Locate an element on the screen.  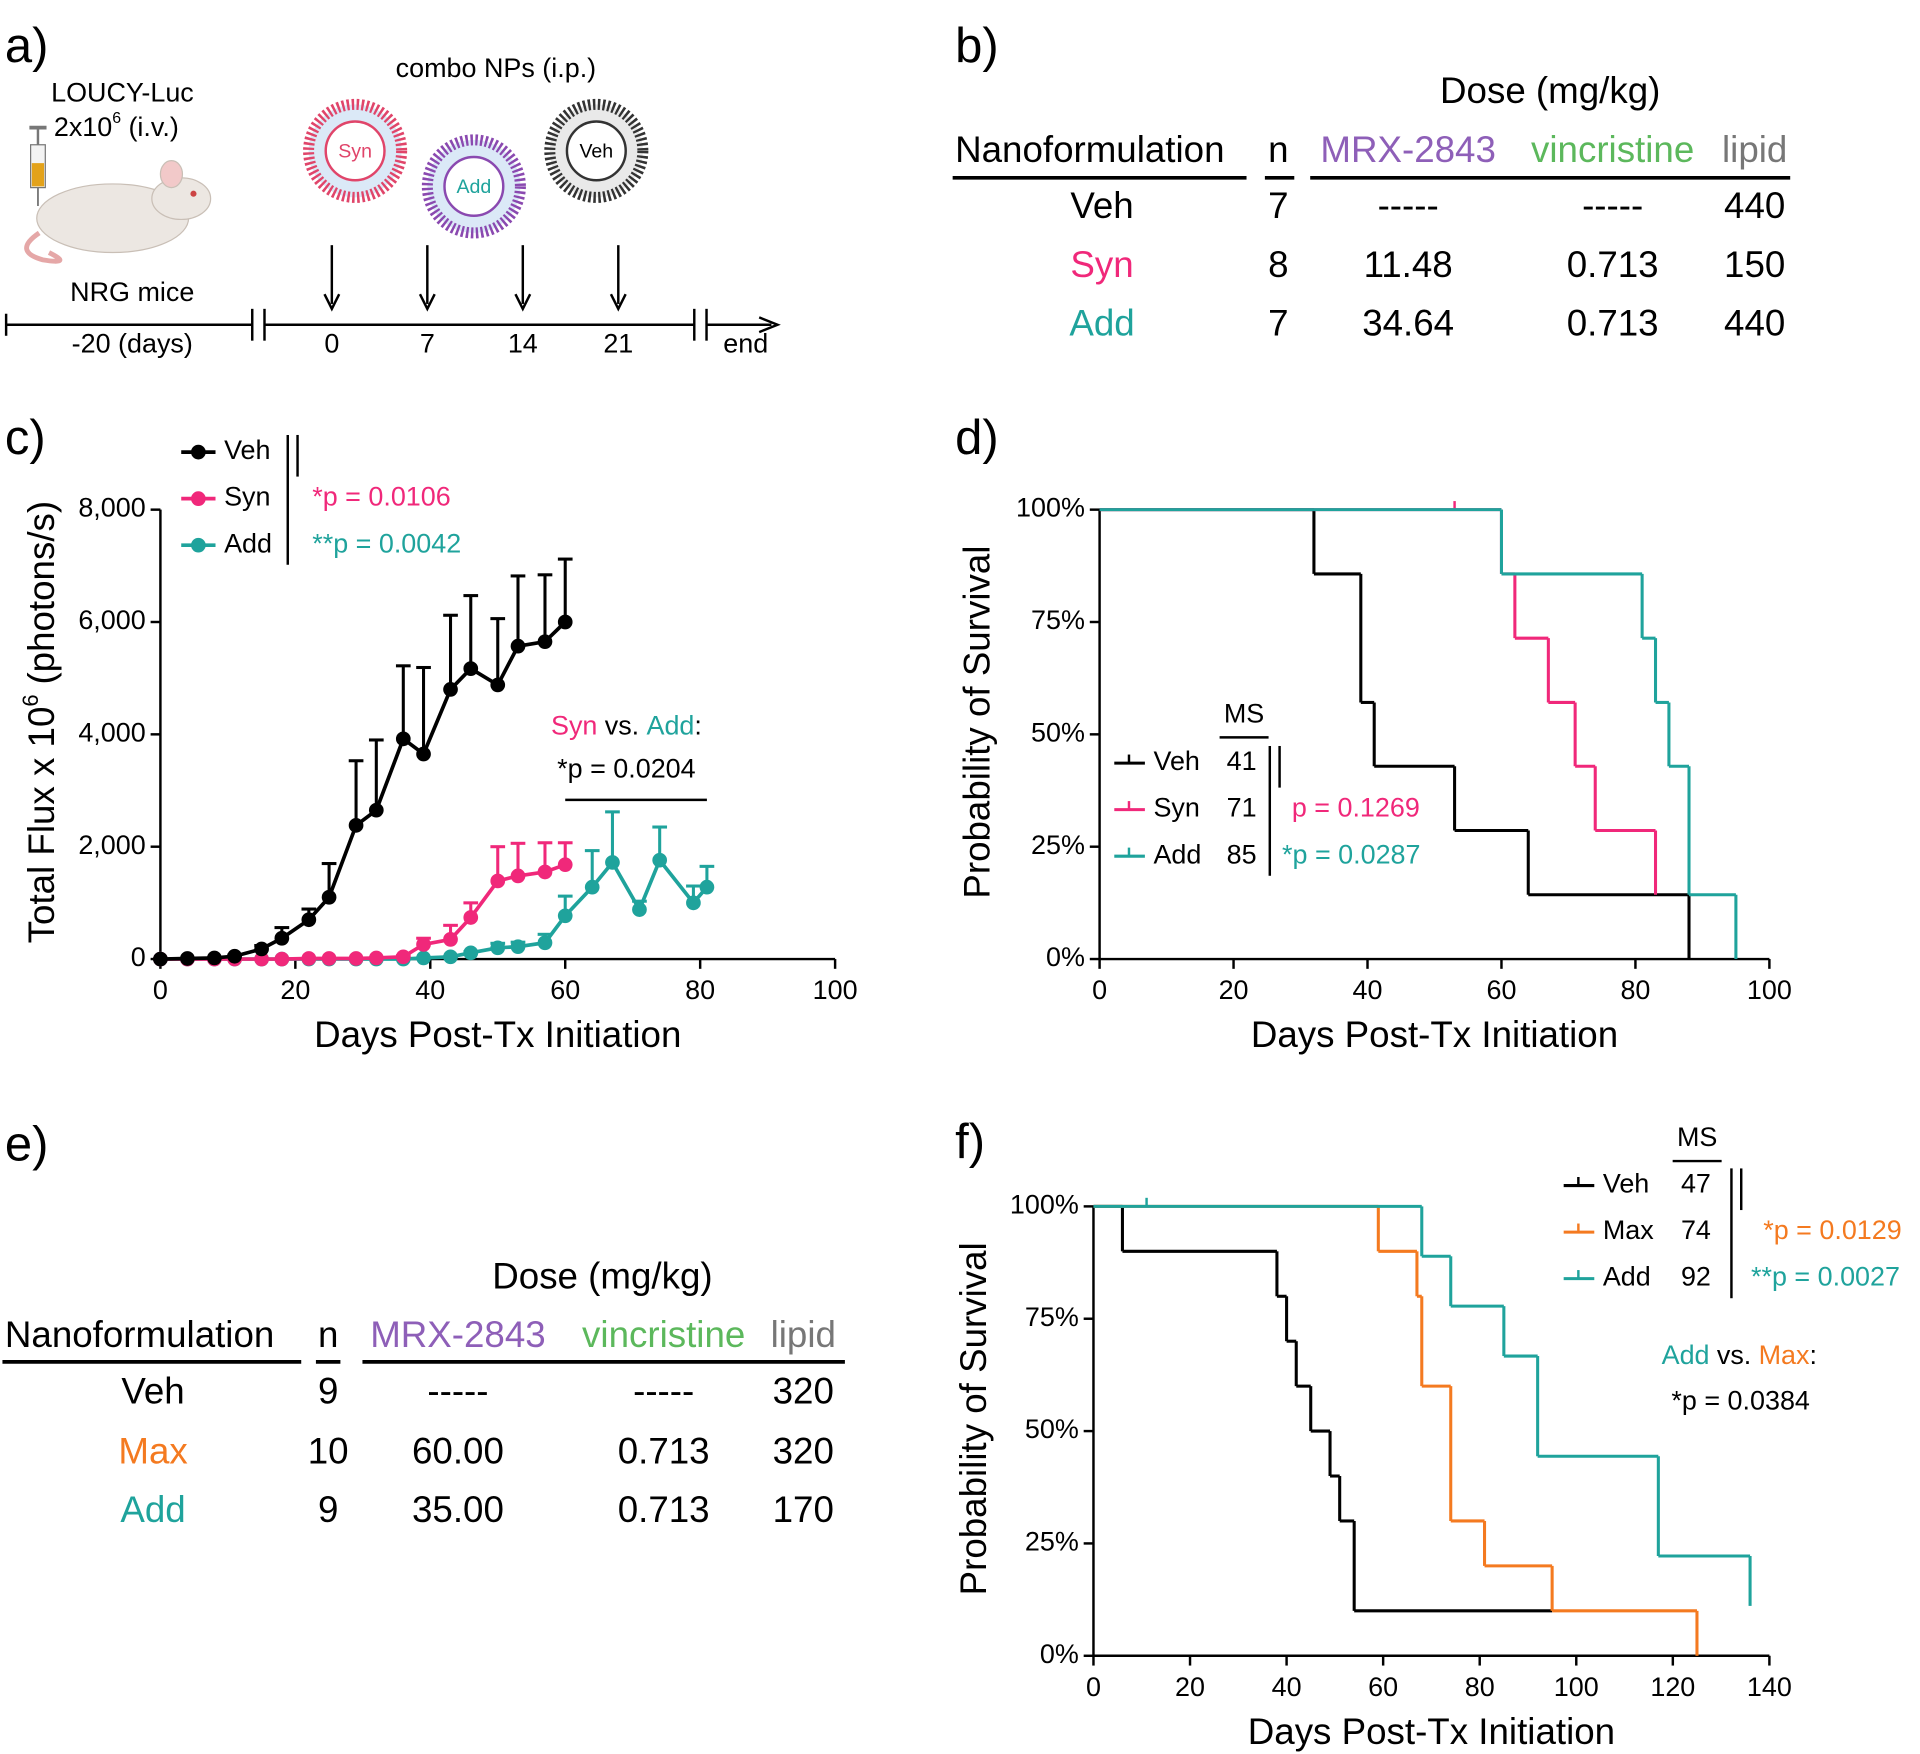
column-header: lipid is located at coordinates (803, 1334).